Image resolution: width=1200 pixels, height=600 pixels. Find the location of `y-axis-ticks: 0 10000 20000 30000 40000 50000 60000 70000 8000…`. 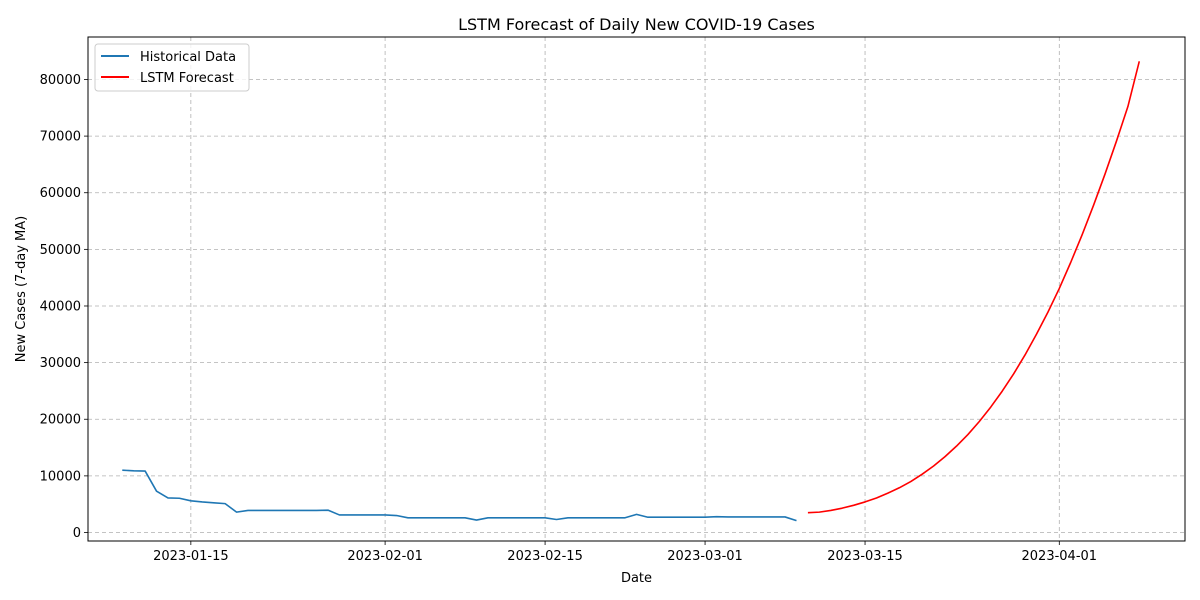

y-axis-ticks: 0 10000 20000 30000 40000 50000 60000 70000 8000… is located at coordinates (64, 307).